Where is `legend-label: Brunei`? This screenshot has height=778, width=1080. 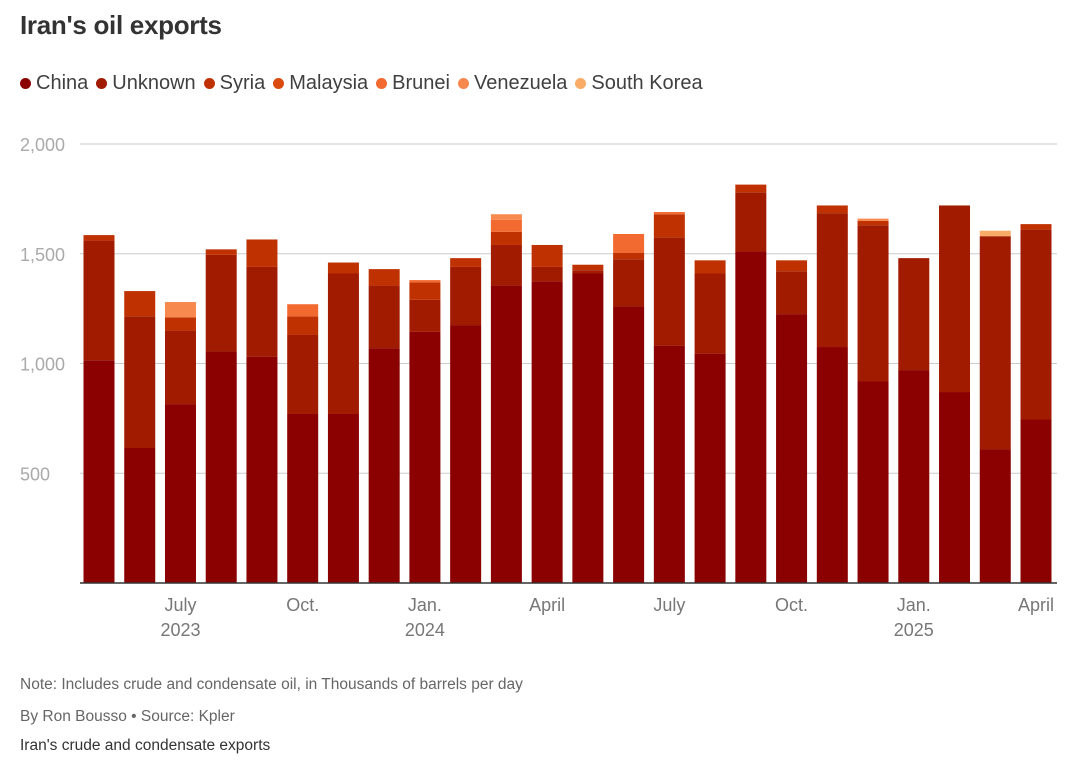
legend-label: Brunei is located at coordinates (421, 83).